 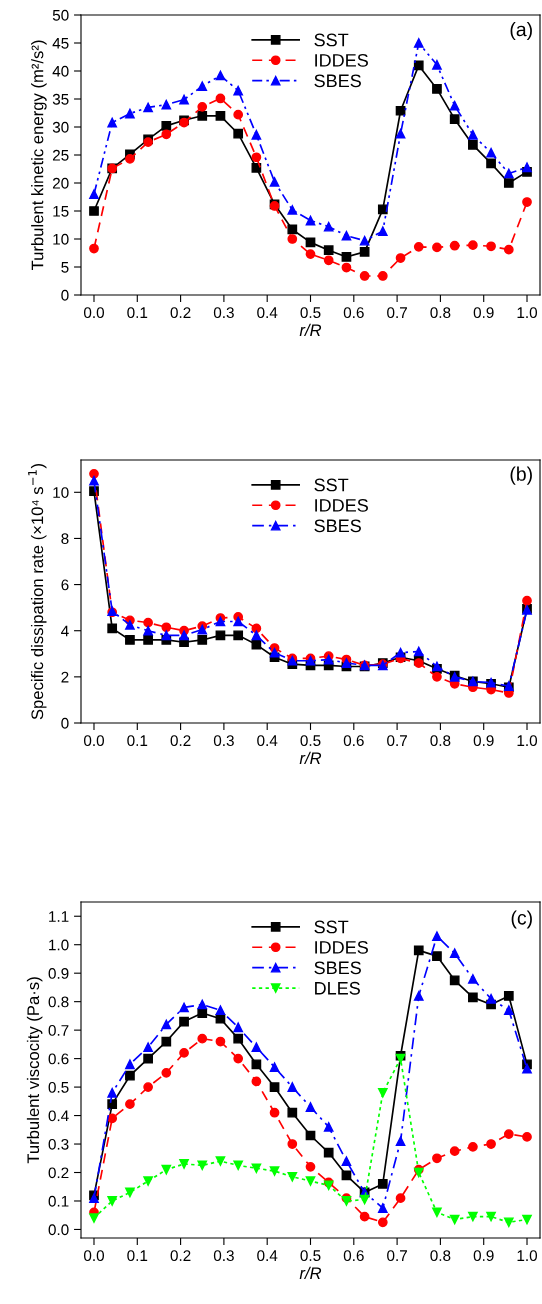 What do you see at coordinates (65, 631) in the screenshot?
I see `y-tick-label: 4` at bounding box center [65, 631].